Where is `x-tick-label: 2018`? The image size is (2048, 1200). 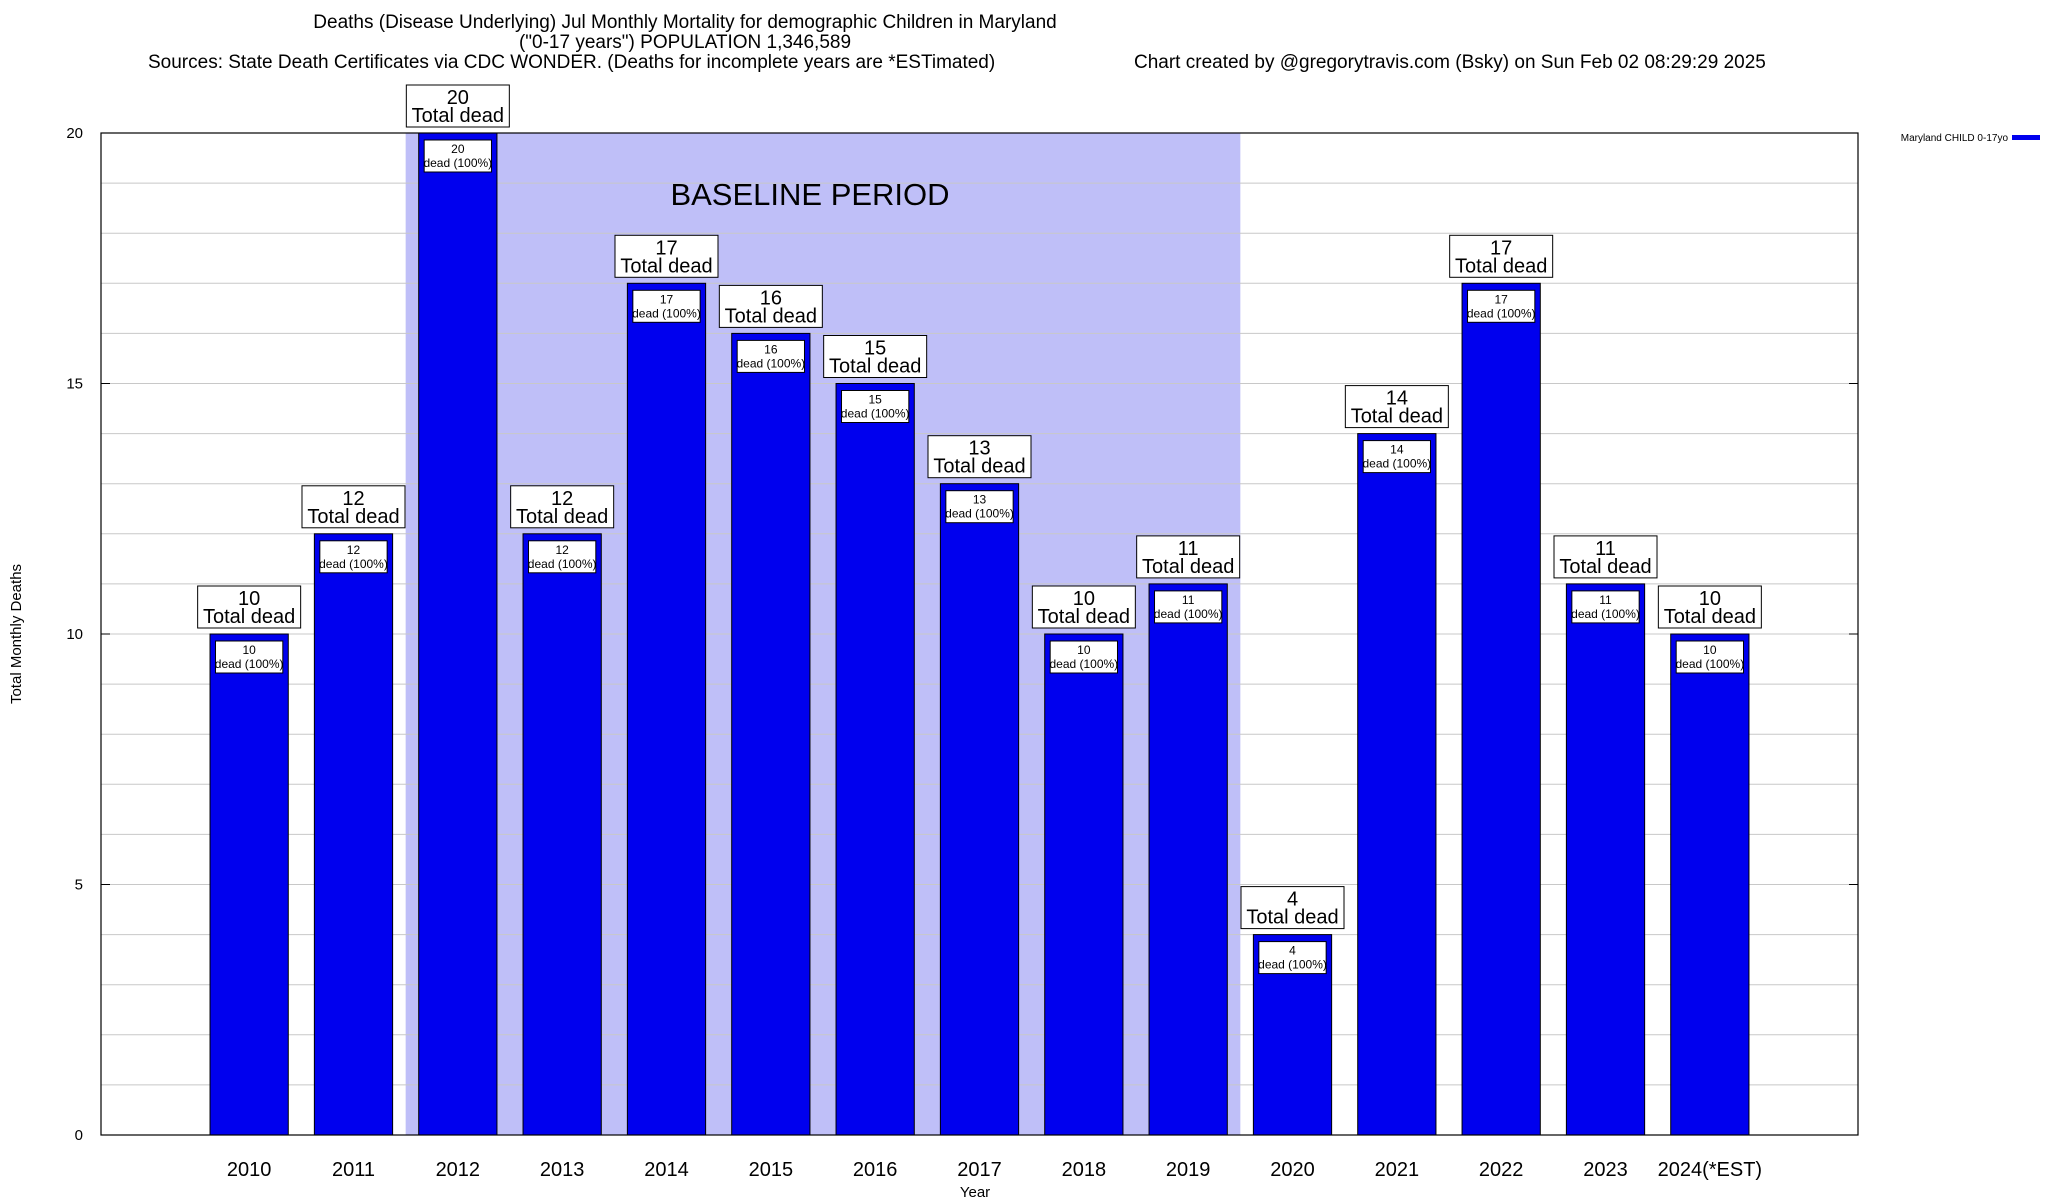 x-tick-label: 2018 is located at coordinates (1084, 1170).